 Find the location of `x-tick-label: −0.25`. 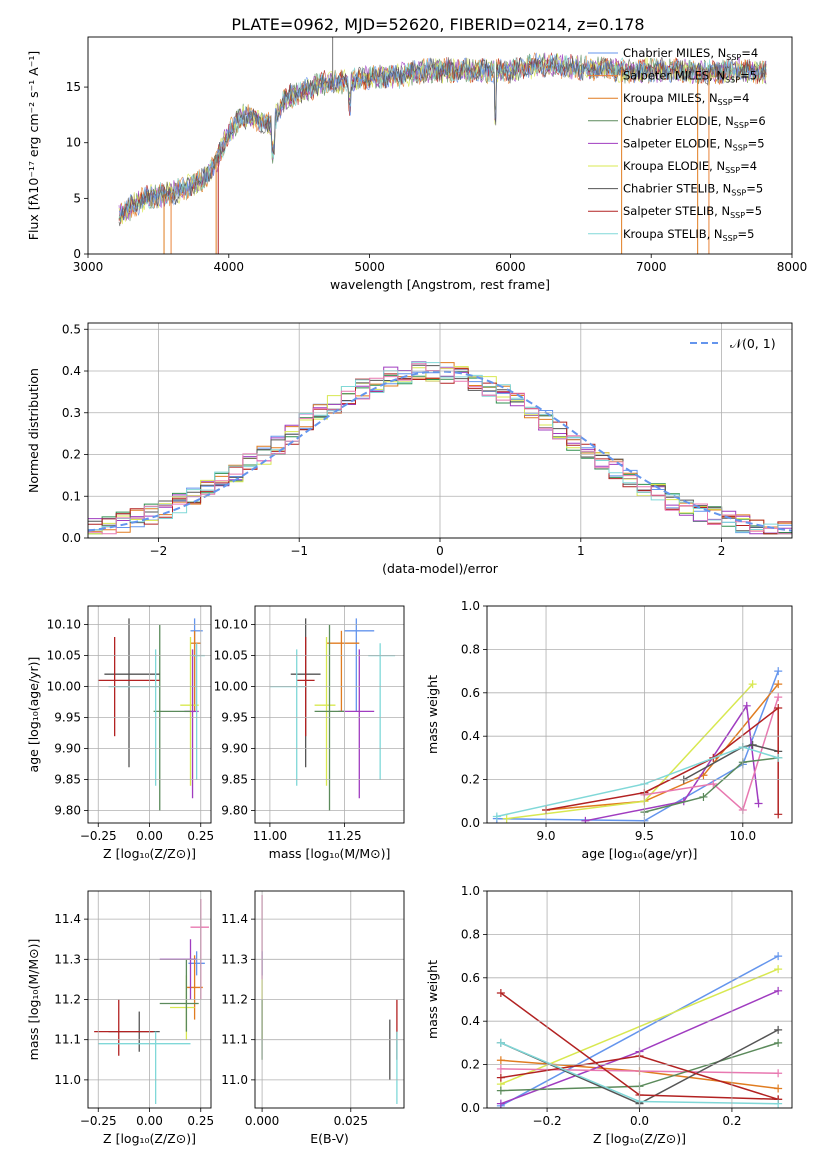

x-tick-label: −0.25 is located at coordinates (98, 836).